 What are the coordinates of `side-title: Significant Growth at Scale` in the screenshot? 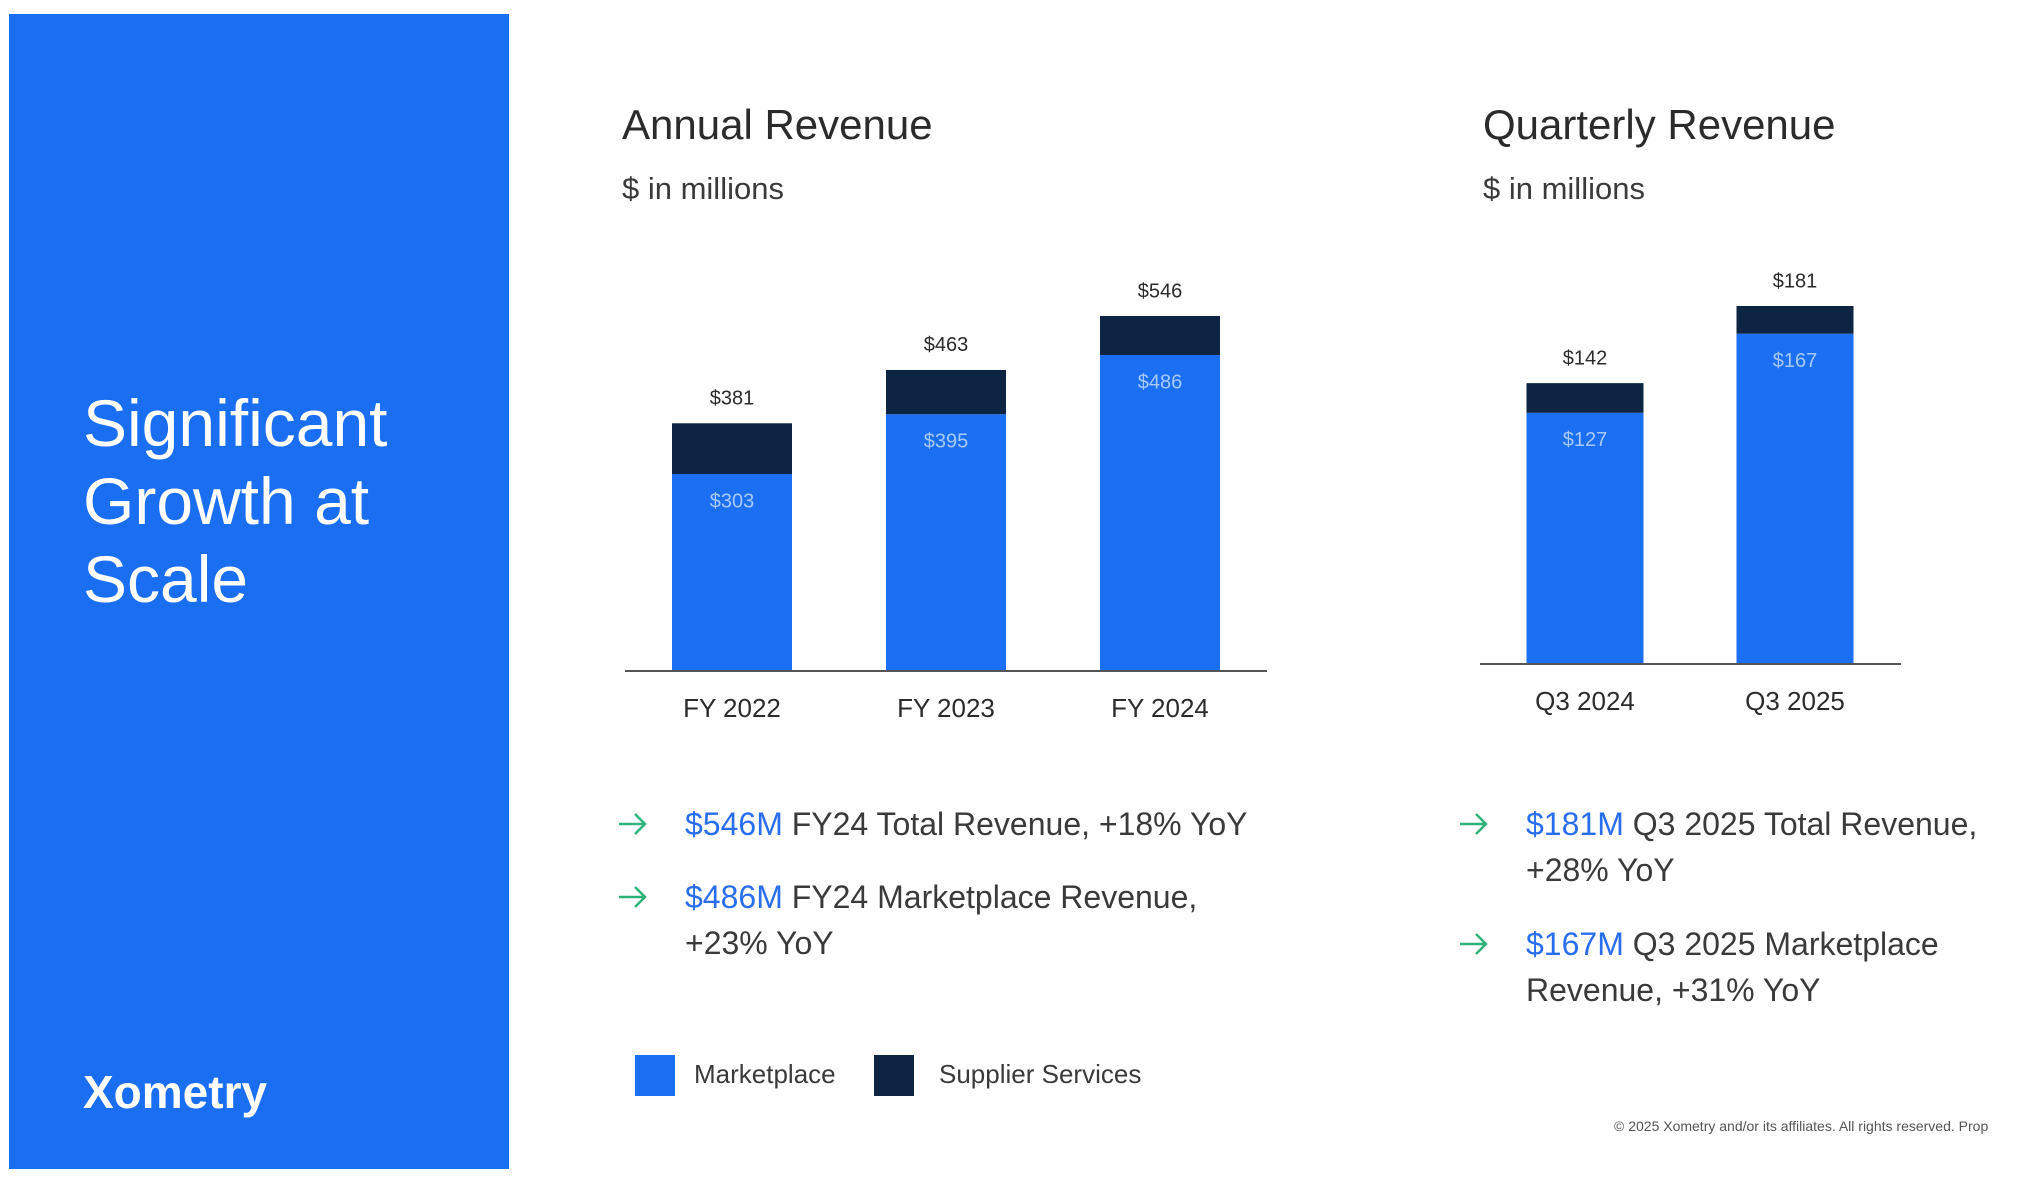 It's located at (235, 501).